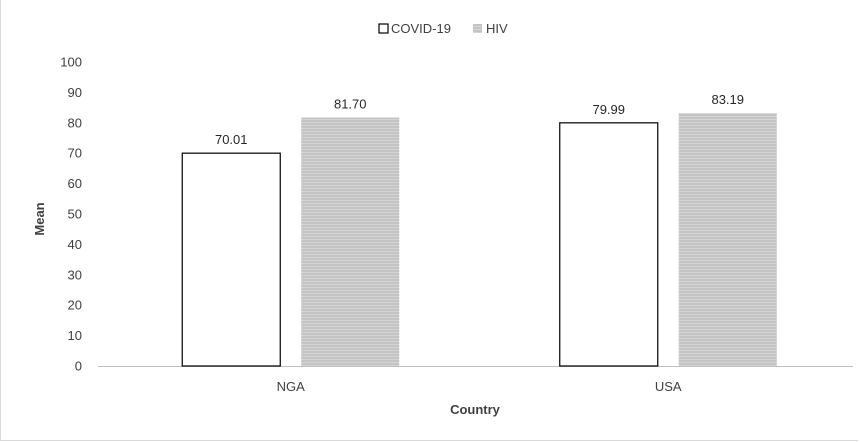 Image resolution: width=860 pixels, height=443 pixels. I want to click on legend: COVID-19 HIV, so click(443, 28).